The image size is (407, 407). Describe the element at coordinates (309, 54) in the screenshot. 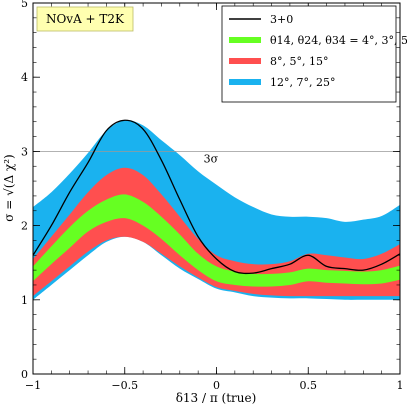

I see `legend-box` at that location.